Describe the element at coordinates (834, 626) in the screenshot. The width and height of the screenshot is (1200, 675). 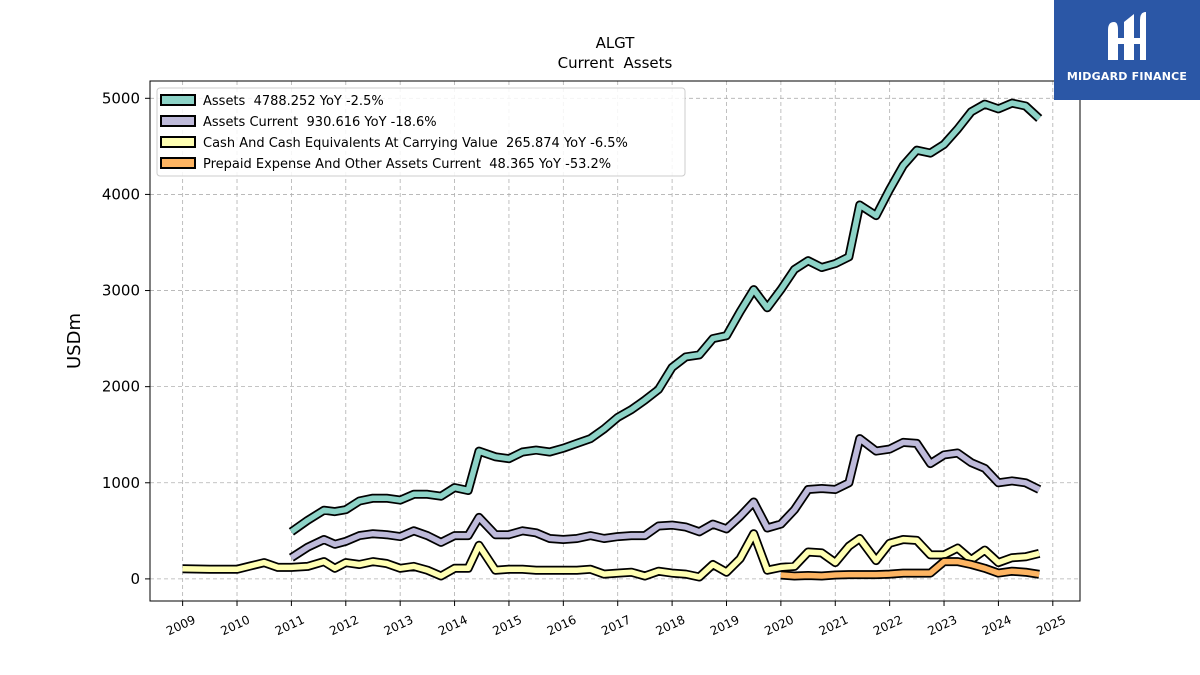
I see `x-tick-label: 2021` at that location.